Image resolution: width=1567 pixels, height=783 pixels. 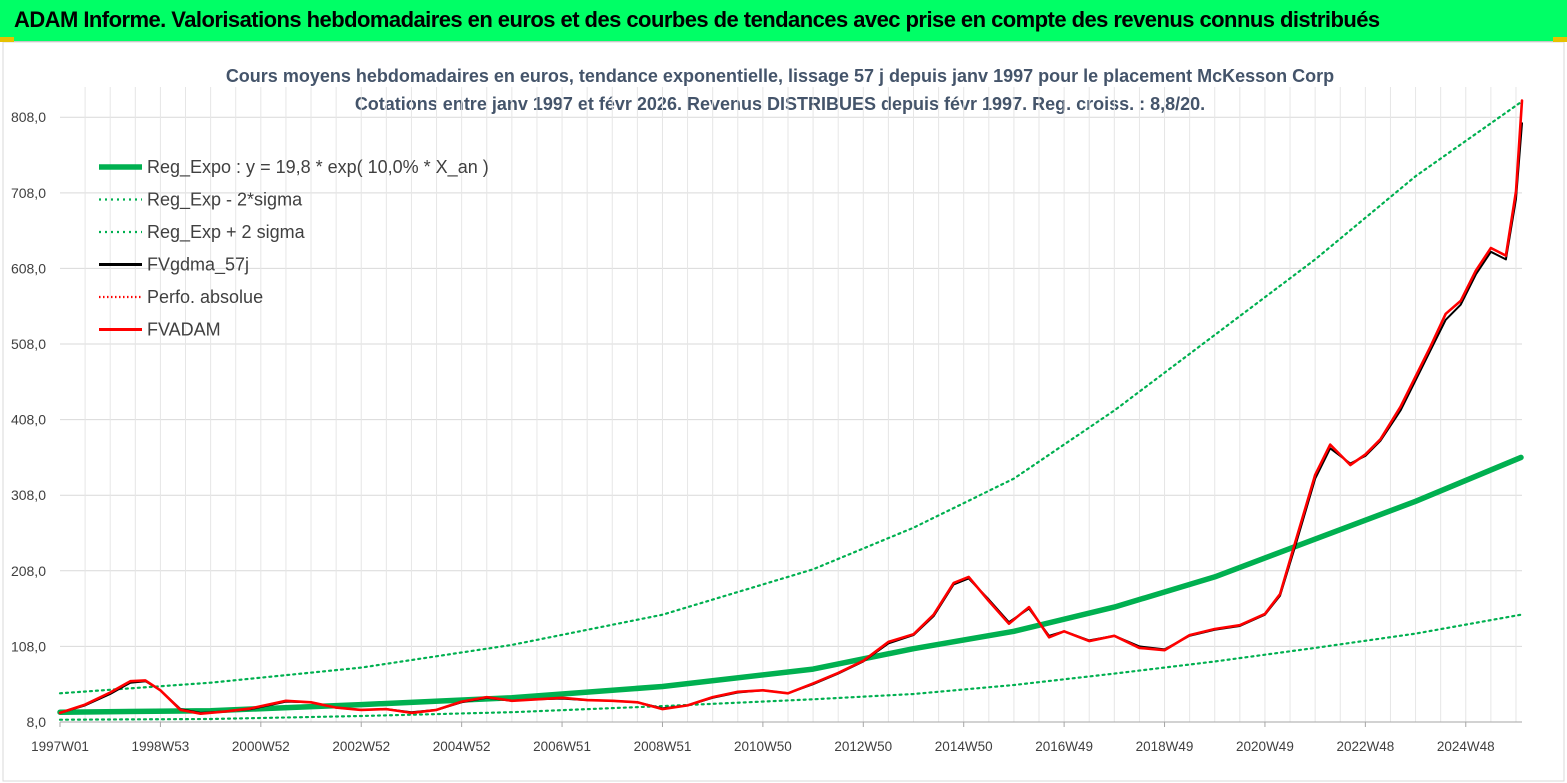 What do you see at coordinates (1466, 746) in the screenshot?
I see `x-tick-label: 2024W48` at bounding box center [1466, 746].